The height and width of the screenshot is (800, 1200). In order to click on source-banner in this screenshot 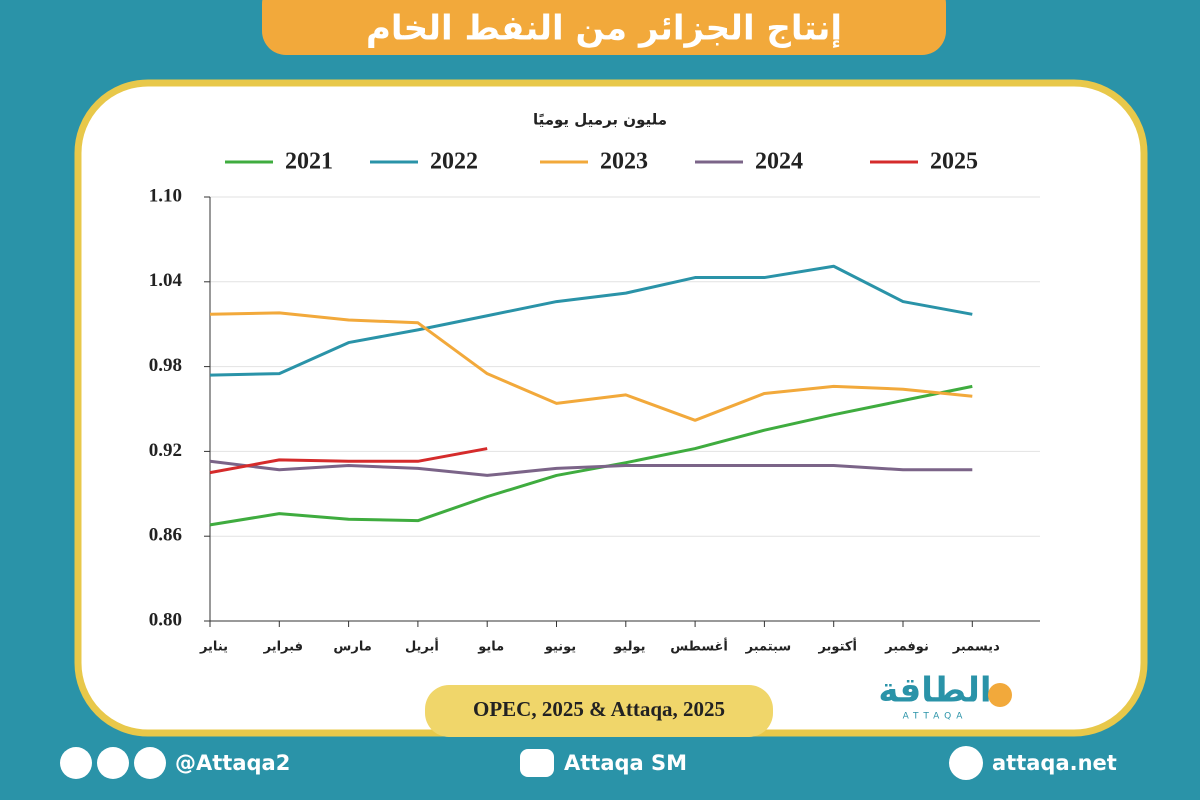, I will do `click(599, 711)`.